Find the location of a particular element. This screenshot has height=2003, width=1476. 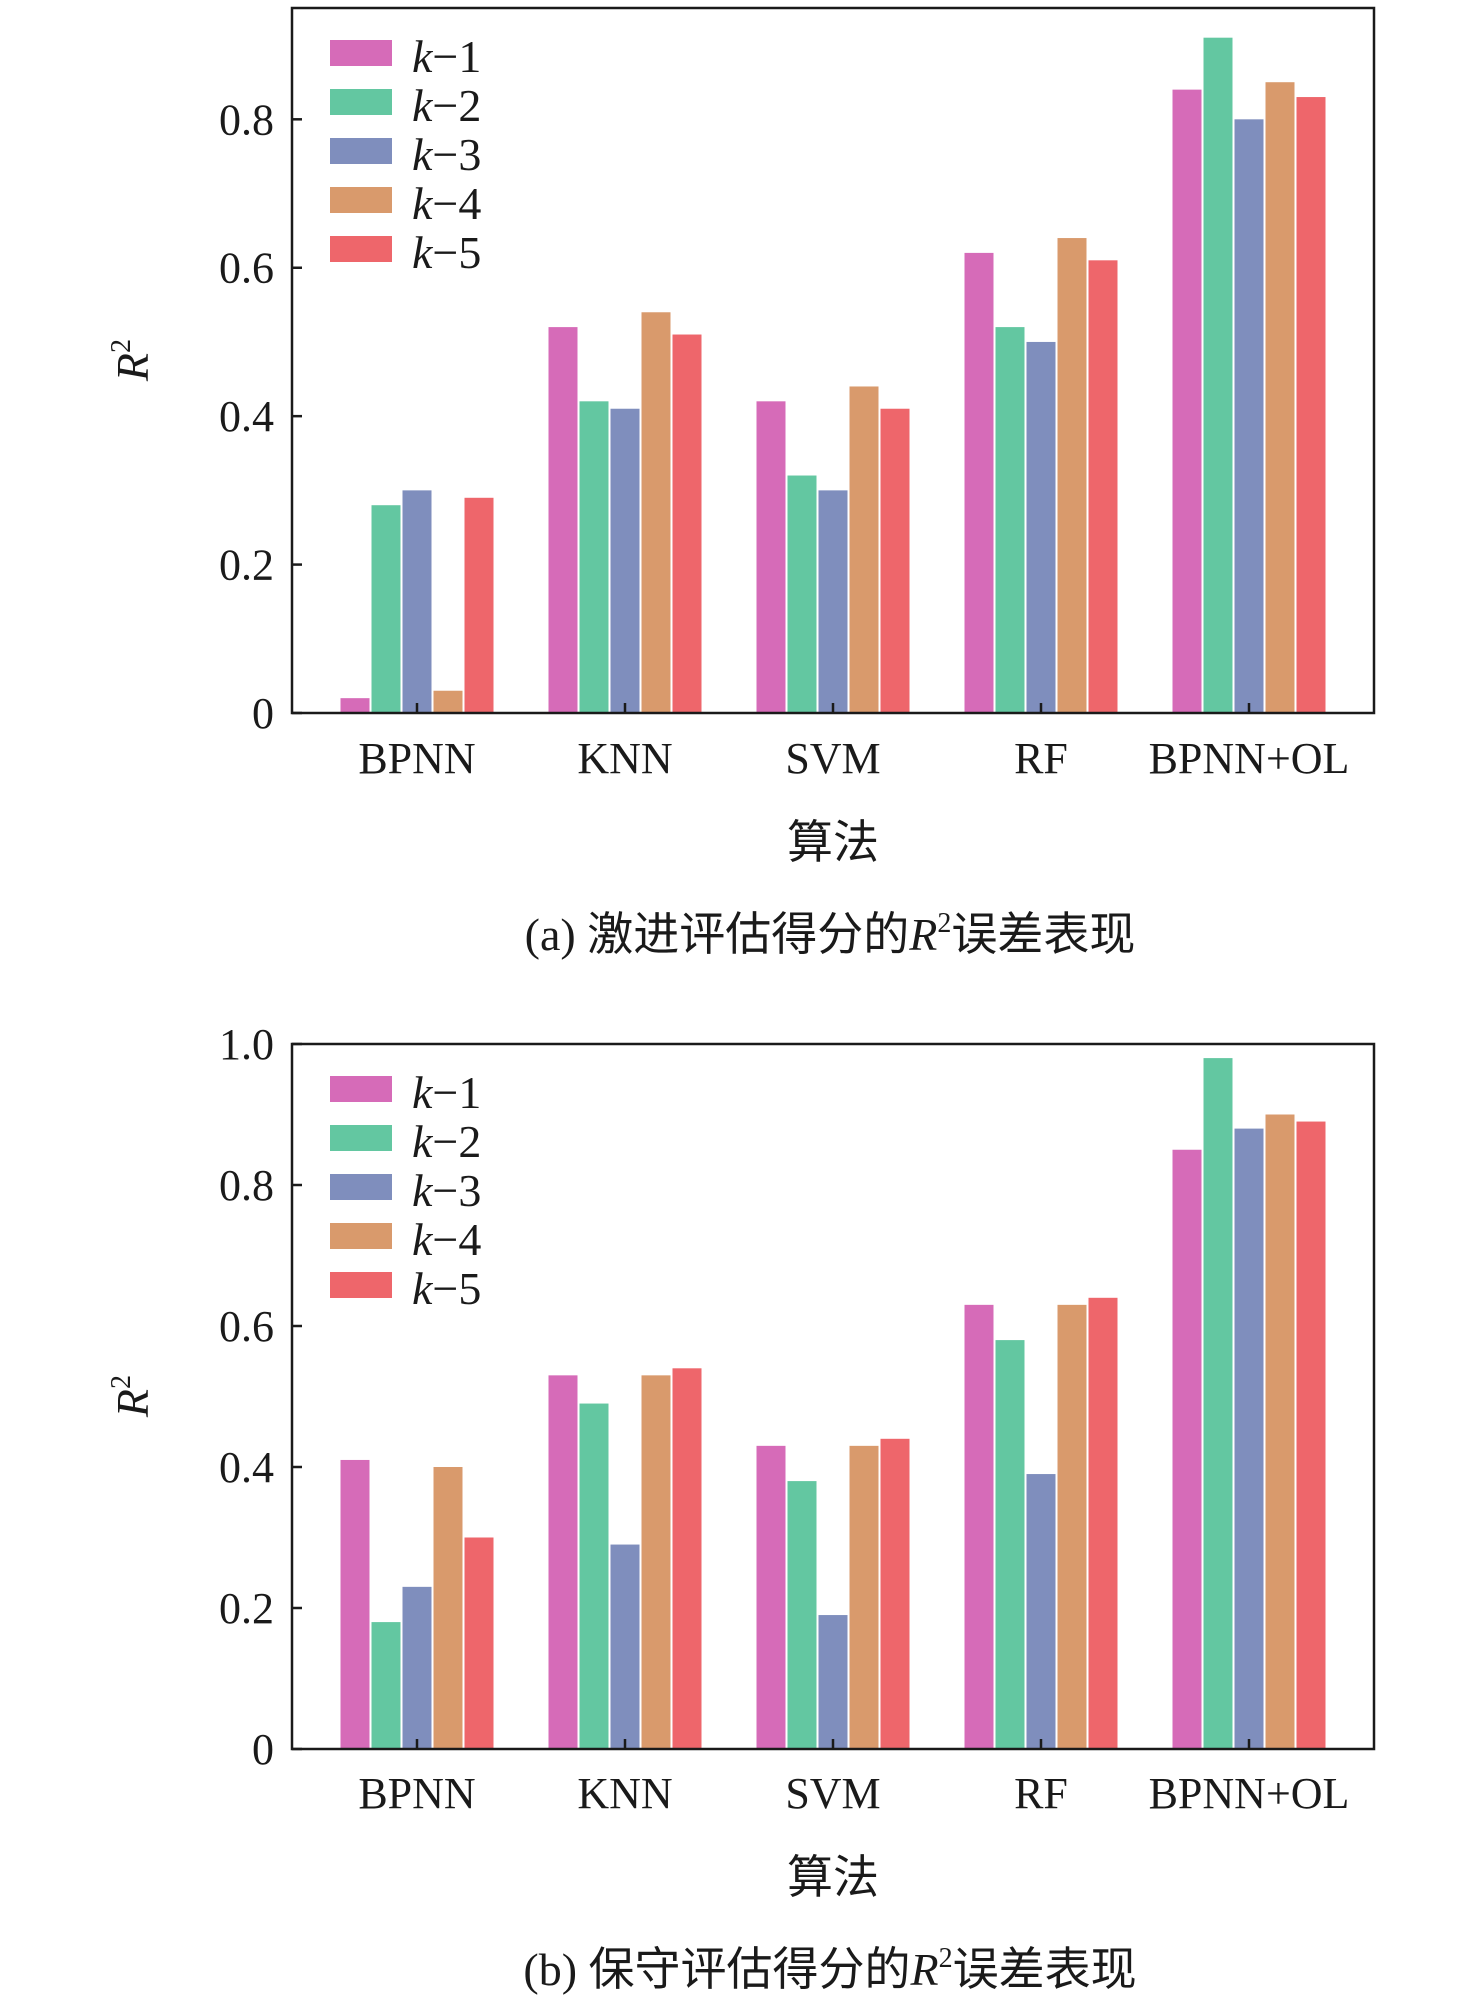

bar-rf-k1 is located at coordinates (979, 1526).